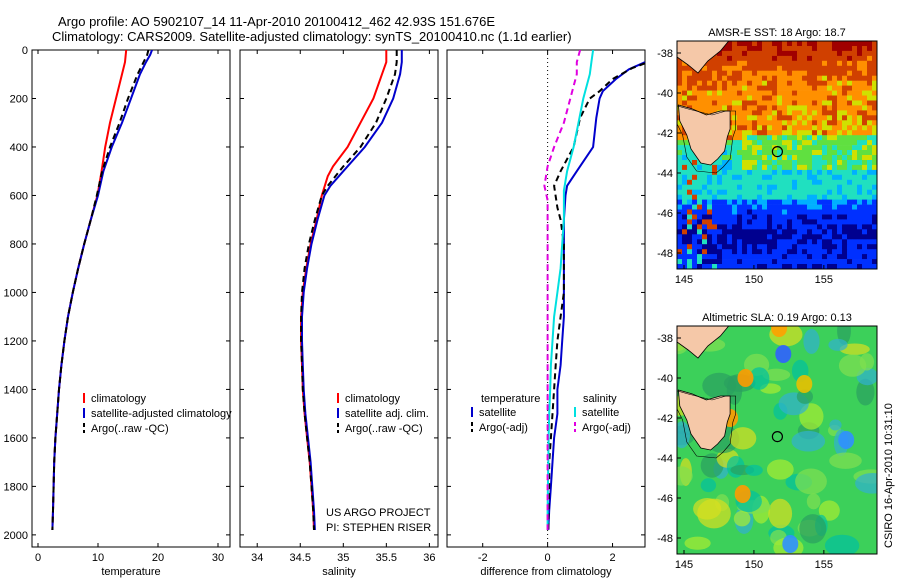  What do you see at coordinates (343, 558) in the screenshot?
I see `x-tick-label: 35` at bounding box center [343, 558].